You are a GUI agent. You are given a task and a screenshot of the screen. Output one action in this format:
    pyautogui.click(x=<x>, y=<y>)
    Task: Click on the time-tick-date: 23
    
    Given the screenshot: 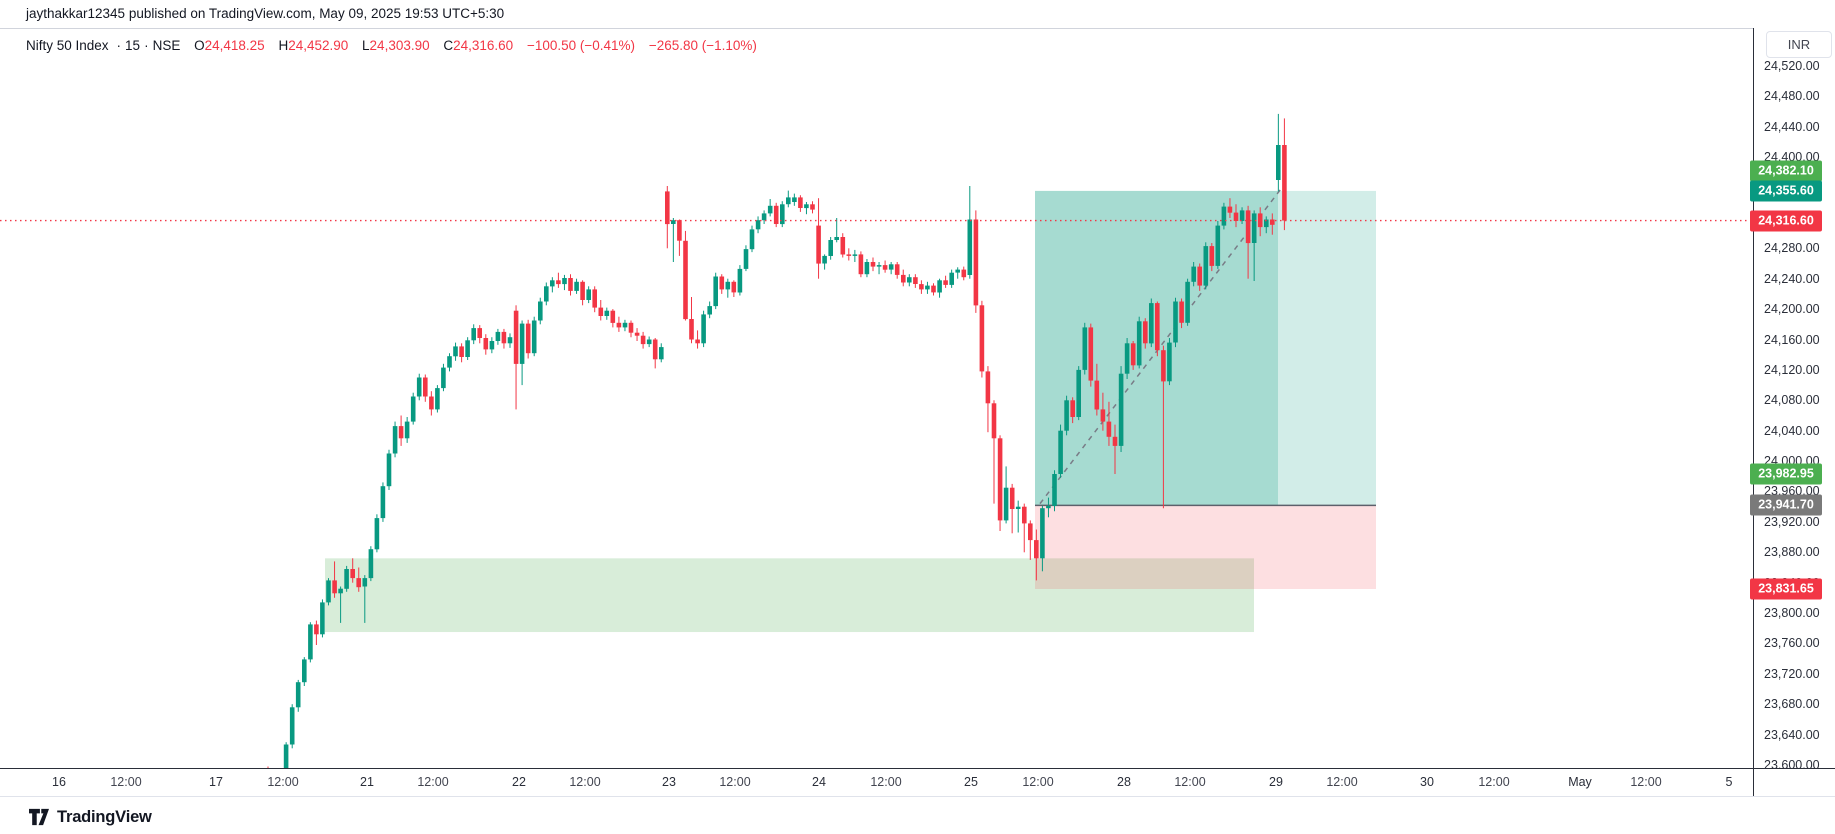 What is the action you would take?
    pyautogui.click(x=669, y=782)
    